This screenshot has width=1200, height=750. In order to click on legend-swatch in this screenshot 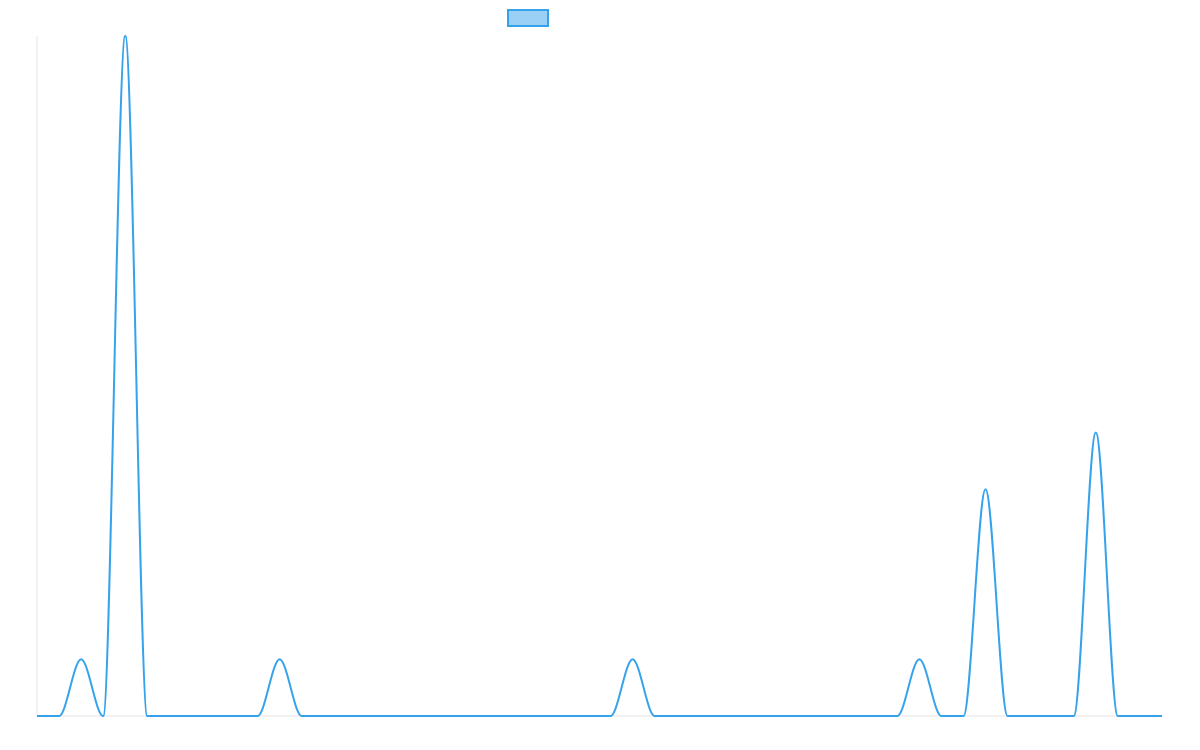, I will do `click(528, 18)`.